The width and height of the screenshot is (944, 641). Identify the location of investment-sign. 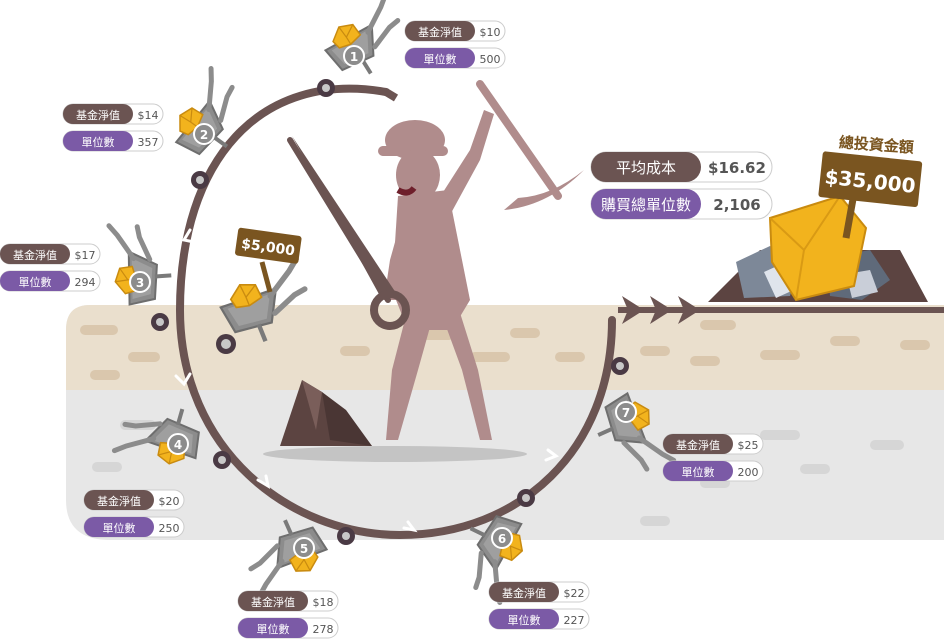
(268, 245).